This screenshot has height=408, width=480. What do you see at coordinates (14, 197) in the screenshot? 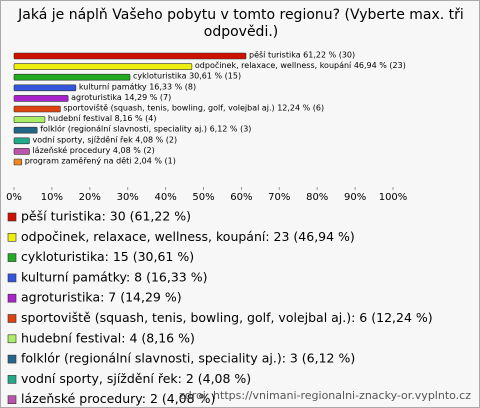
I see `x-tick-label: 0%` at bounding box center [14, 197].